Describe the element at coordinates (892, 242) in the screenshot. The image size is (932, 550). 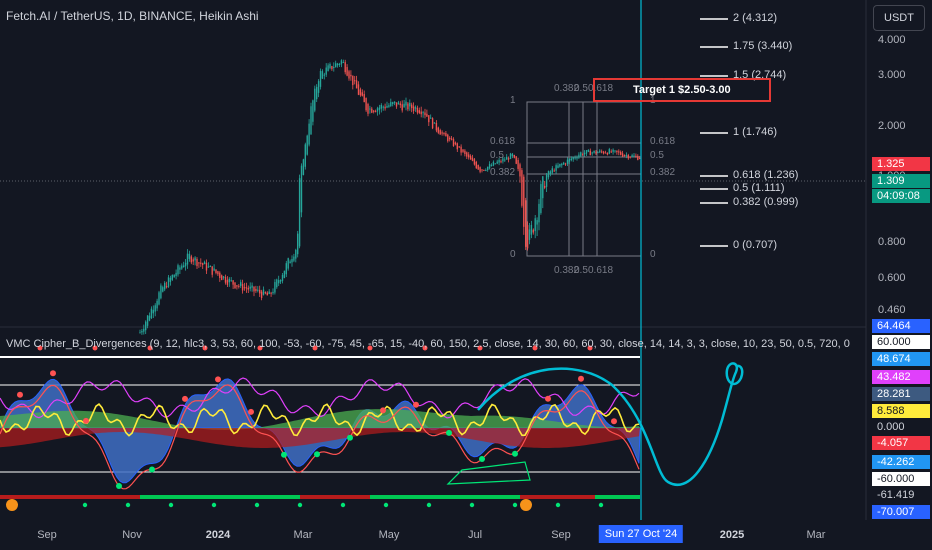
I see `price-axis-label: 0.800` at that location.